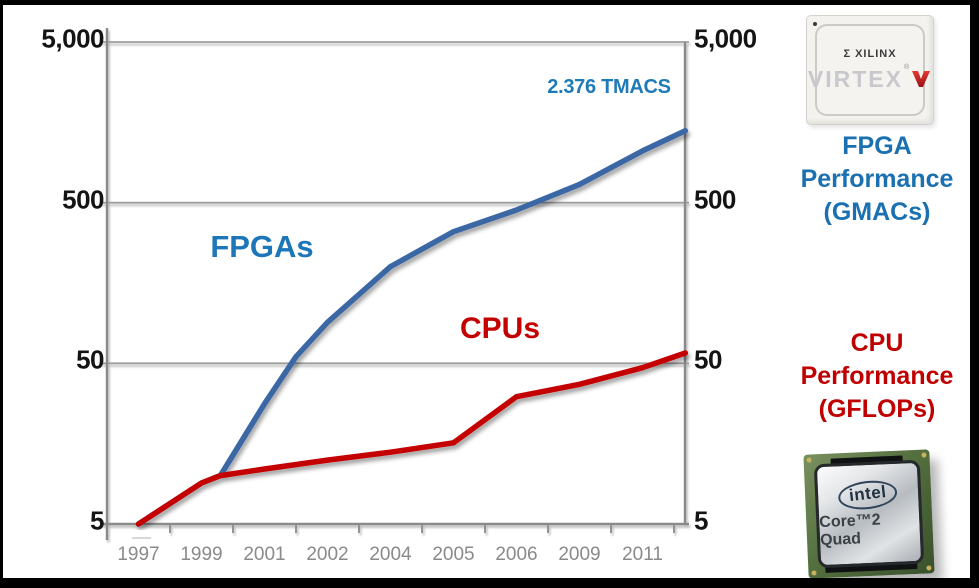 The height and width of the screenshot is (588, 979). Describe the element at coordinates (97, 520) in the screenshot. I see `y-axis-label-left: 5` at that location.